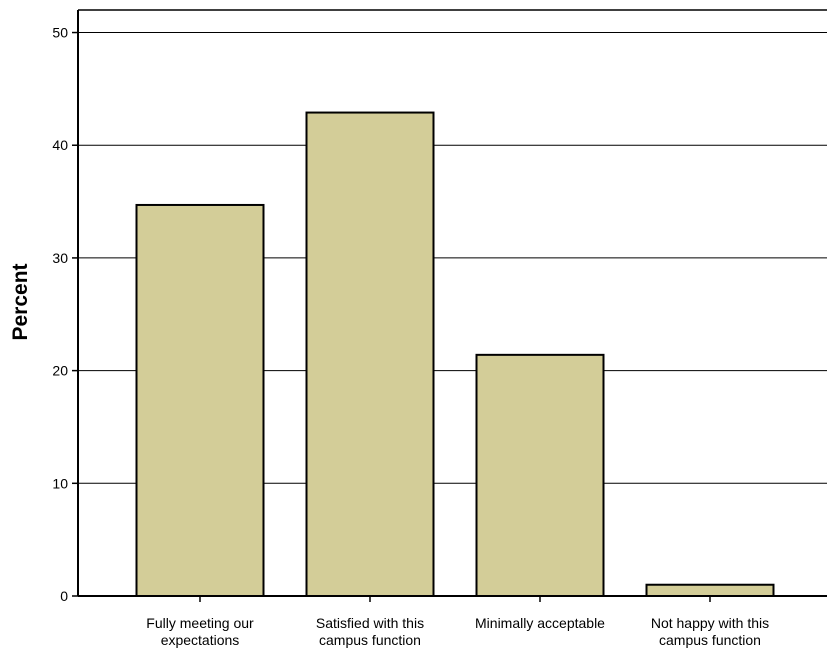 This screenshot has height=661, width=827. What do you see at coordinates (200, 623) in the screenshot?
I see `x-category-label-line: Fully meeting our` at bounding box center [200, 623].